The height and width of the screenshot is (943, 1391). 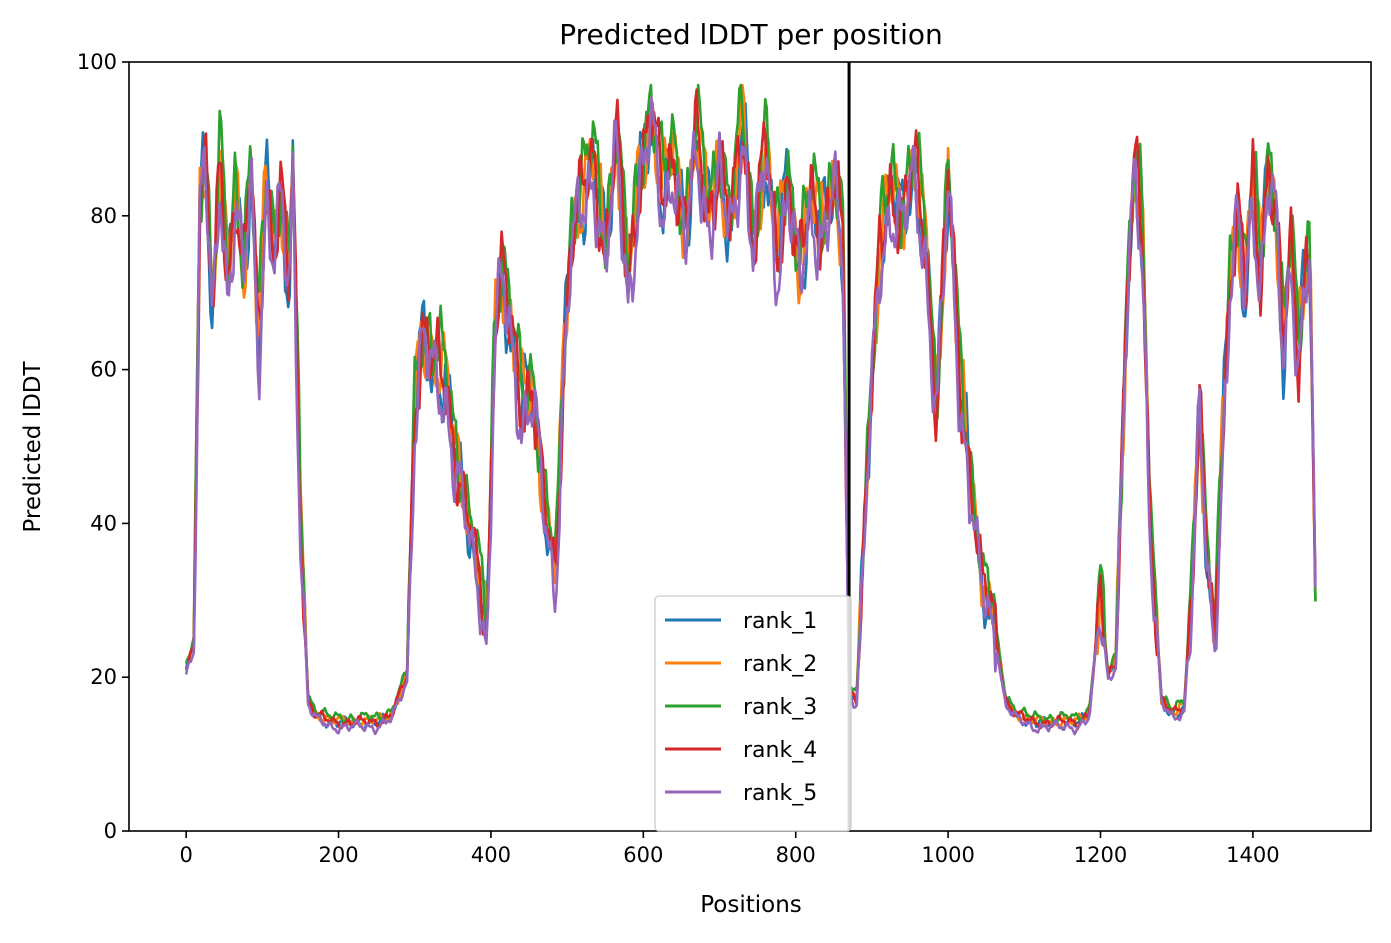 I want to click on y-tick-label: 60, so click(x=103, y=370).